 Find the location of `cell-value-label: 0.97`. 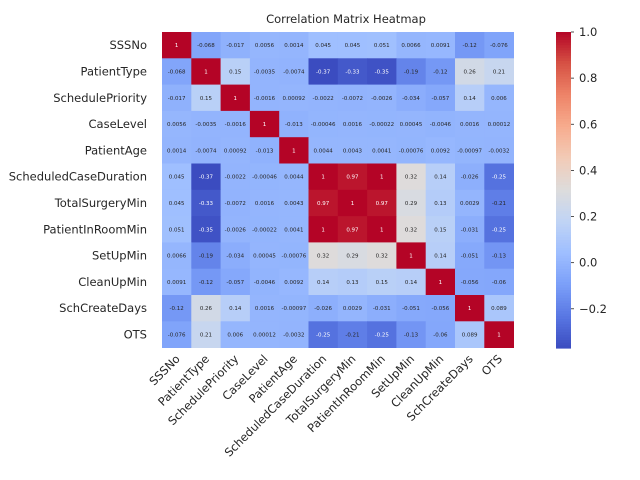

cell-value-label: 0.97 is located at coordinates (352, 230).